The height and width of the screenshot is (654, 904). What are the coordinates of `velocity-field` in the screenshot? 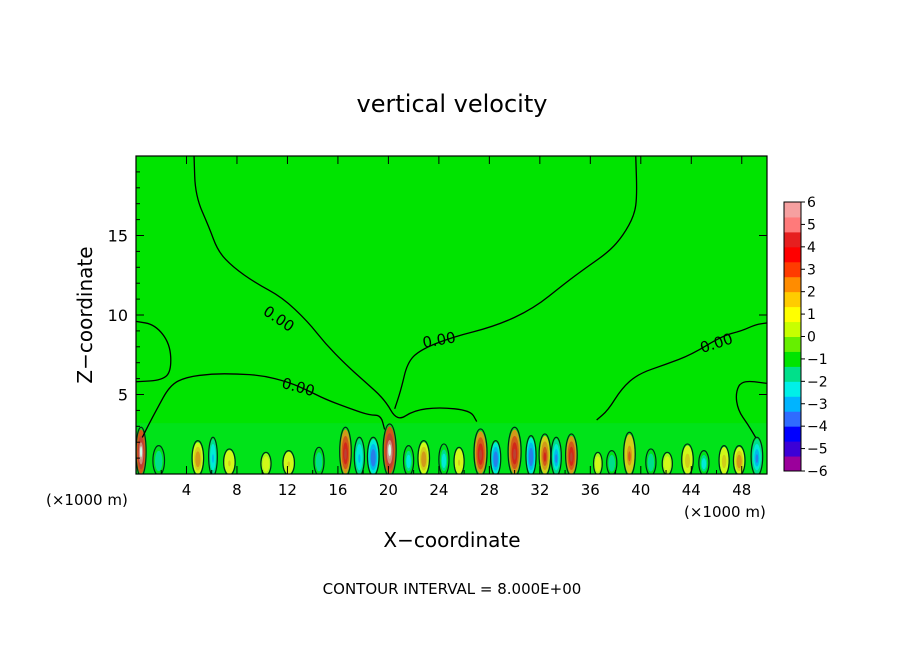 It's located at (451, 448).